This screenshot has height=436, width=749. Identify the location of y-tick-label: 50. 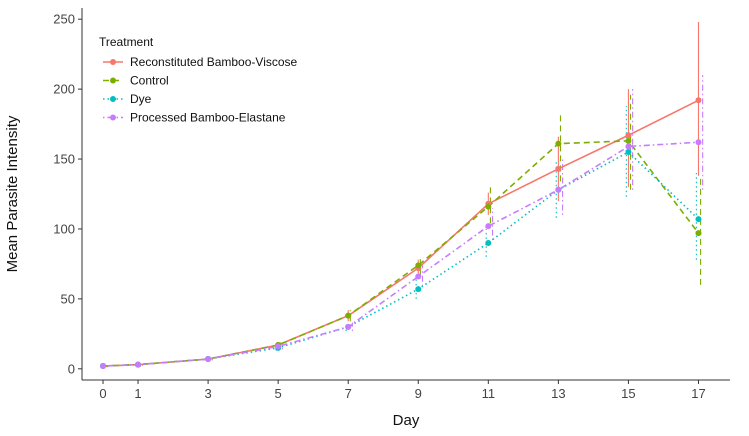
(68, 298).